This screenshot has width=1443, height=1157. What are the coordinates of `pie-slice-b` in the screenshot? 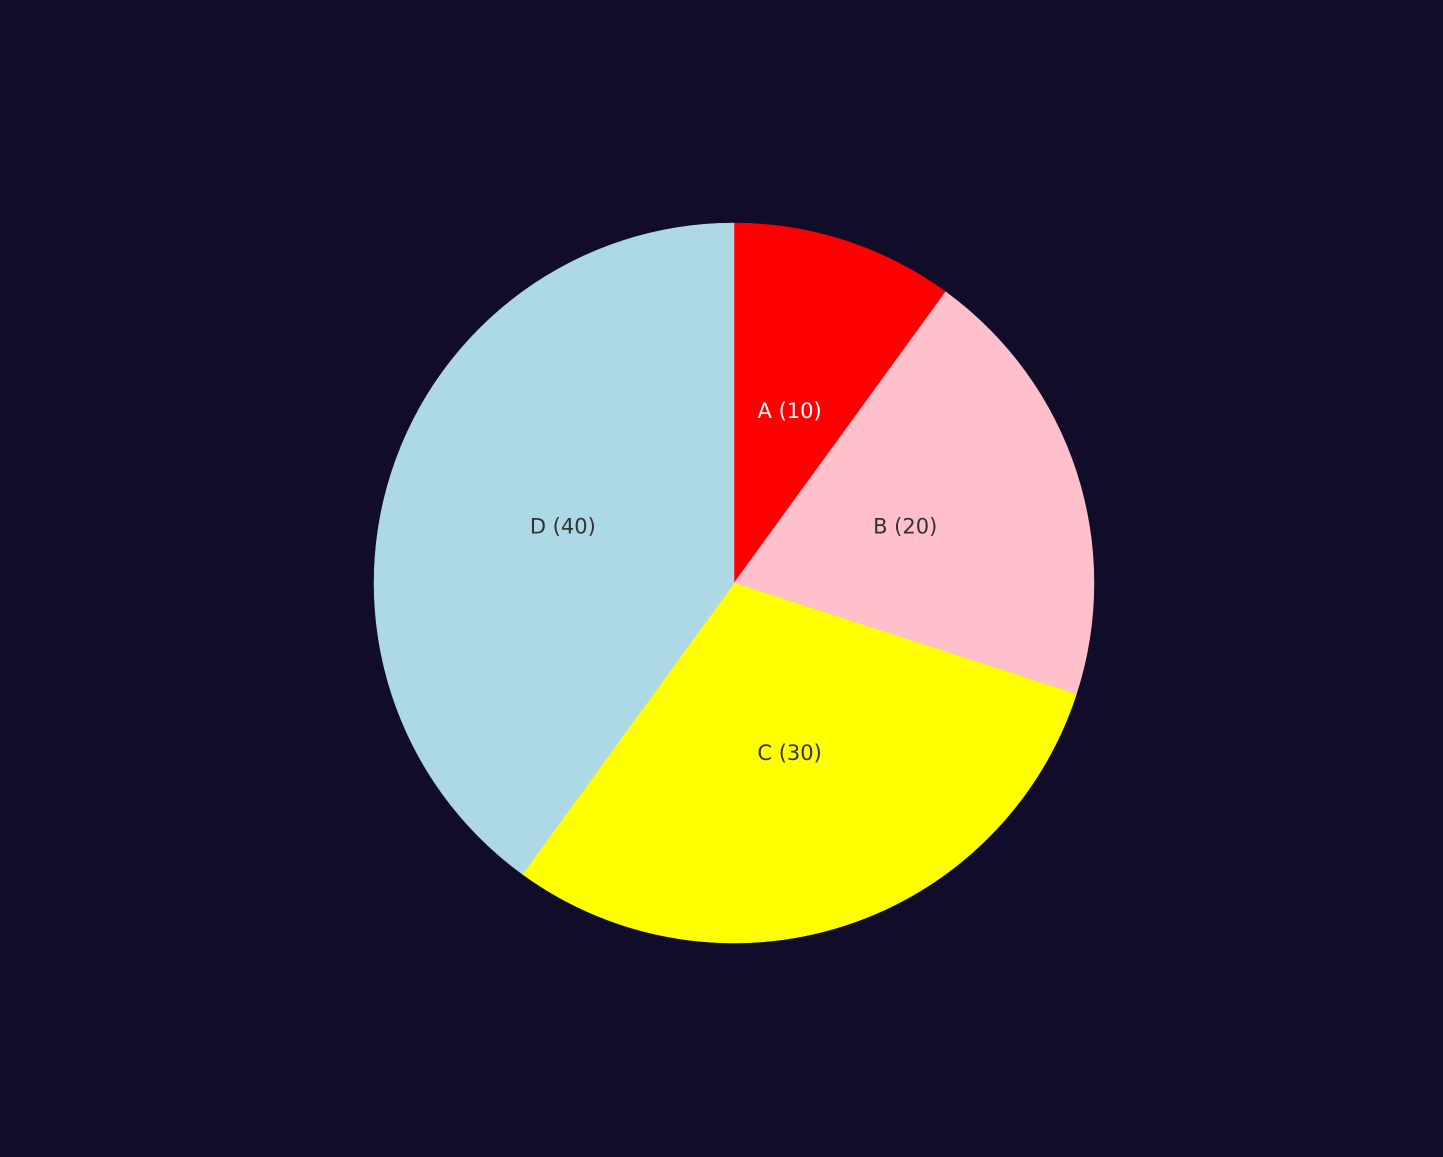 It's located at (914, 493).